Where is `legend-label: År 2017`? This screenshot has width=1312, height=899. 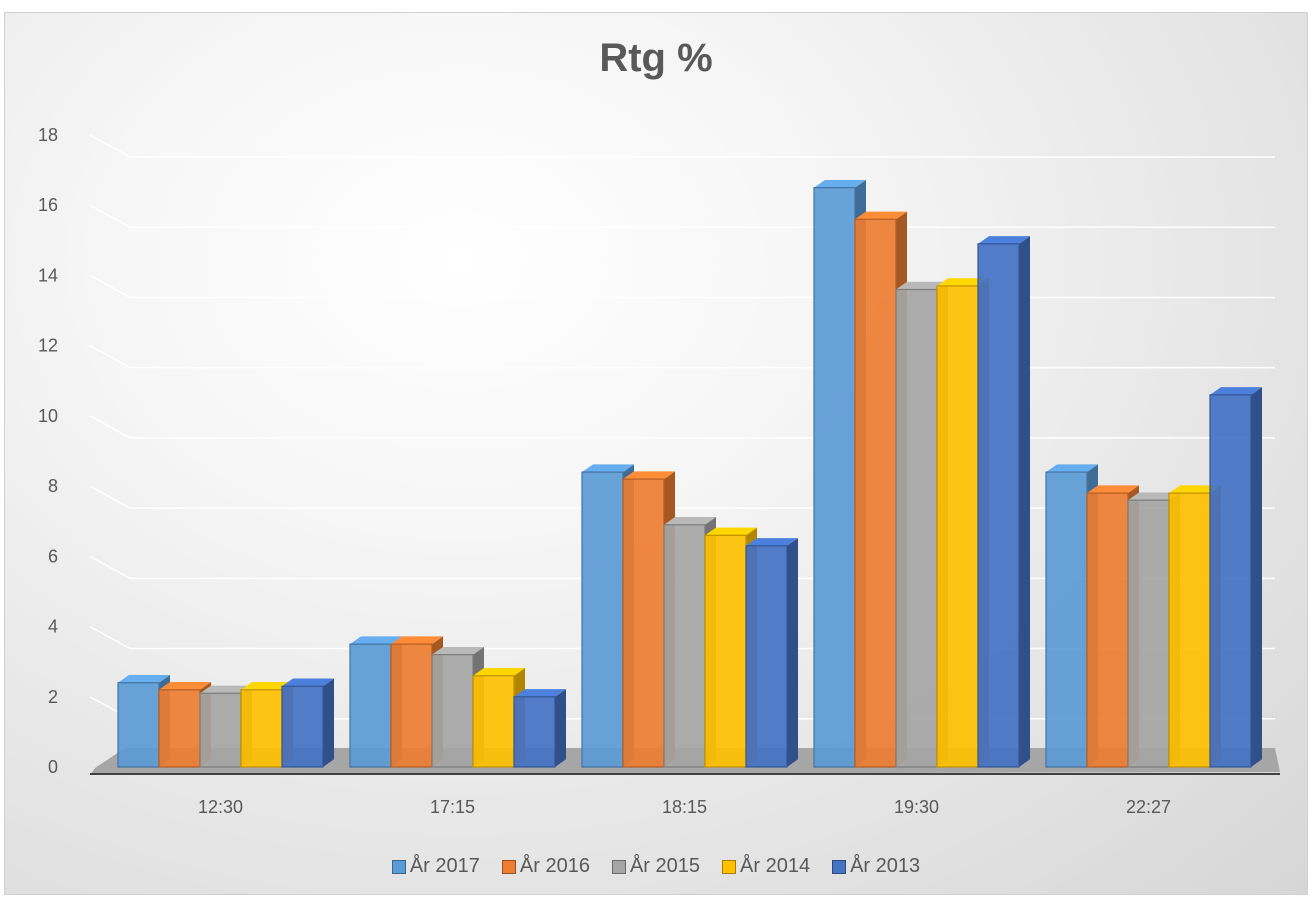 legend-label: År 2017 is located at coordinates (444, 866).